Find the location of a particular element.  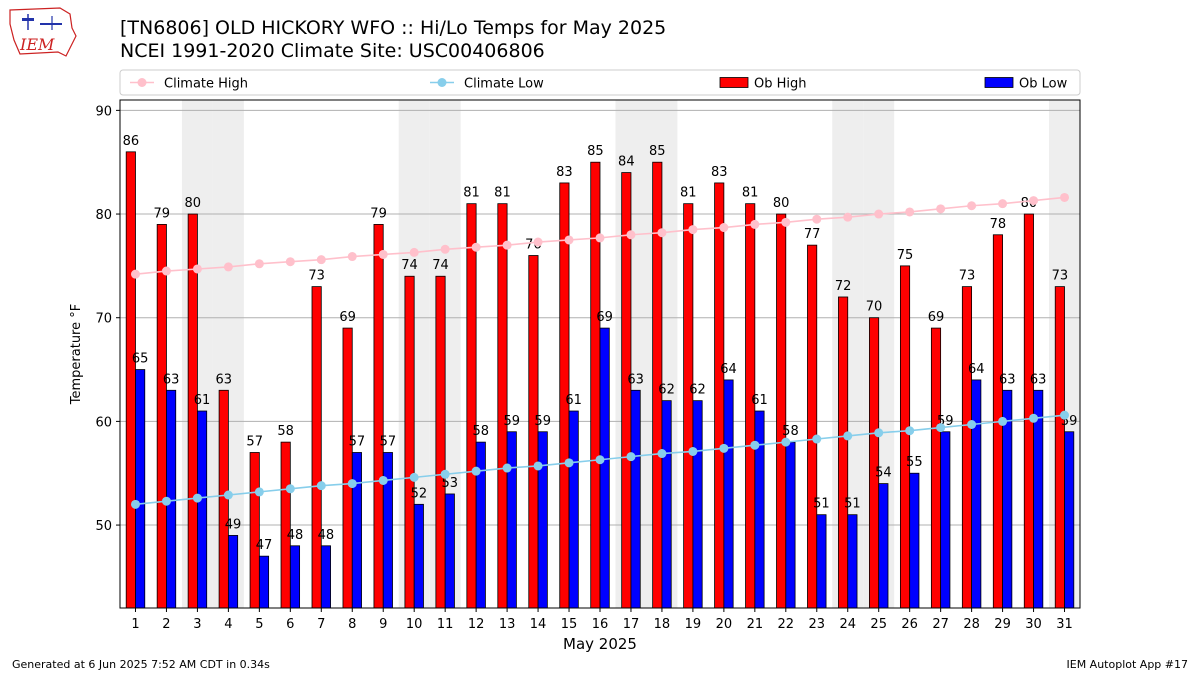

x-tick-label: 20 is located at coordinates (724, 624).